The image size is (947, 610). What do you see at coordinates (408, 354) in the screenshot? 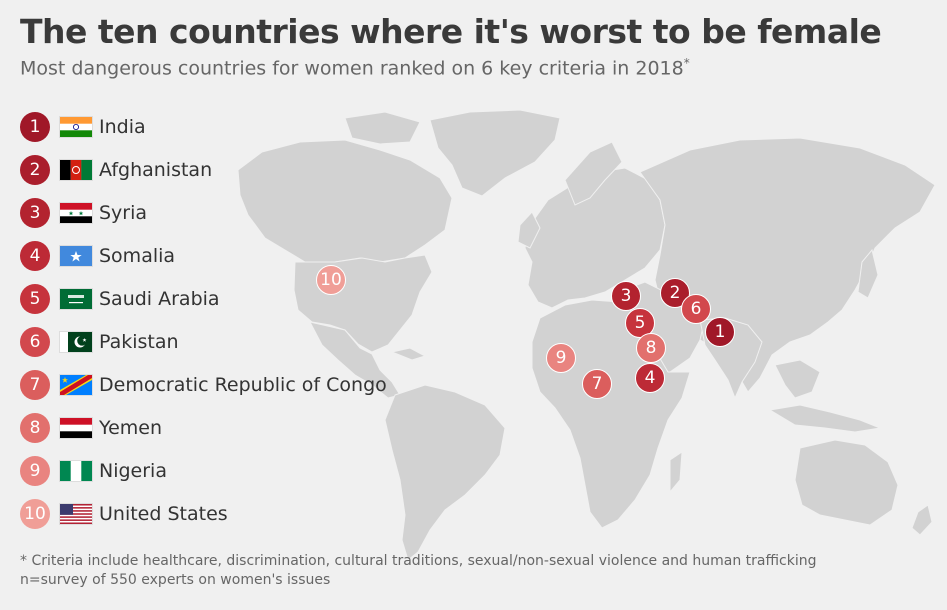
I see `landmass-caribbean` at bounding box center [408, 354].